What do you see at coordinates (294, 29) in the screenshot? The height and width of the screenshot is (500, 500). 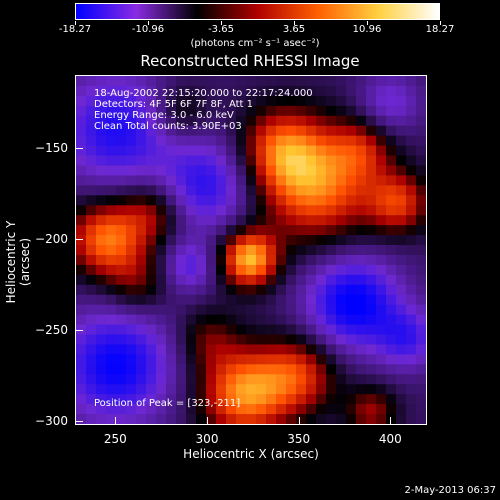 I see `colorbar-tick-label: 3.65` at bounding box center [294, 29].